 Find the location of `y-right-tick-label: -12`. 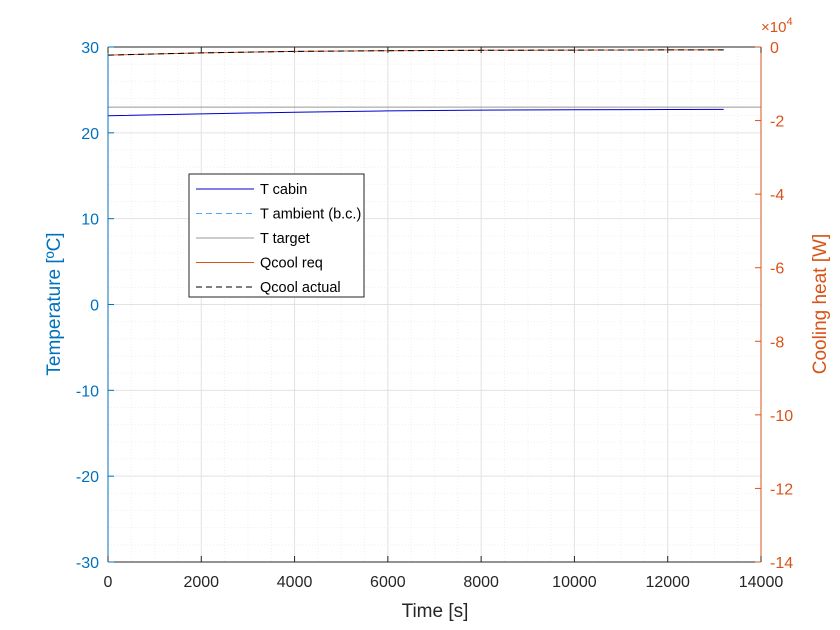

y-right-tick-label: -12 is located at coordinates (781, 489).